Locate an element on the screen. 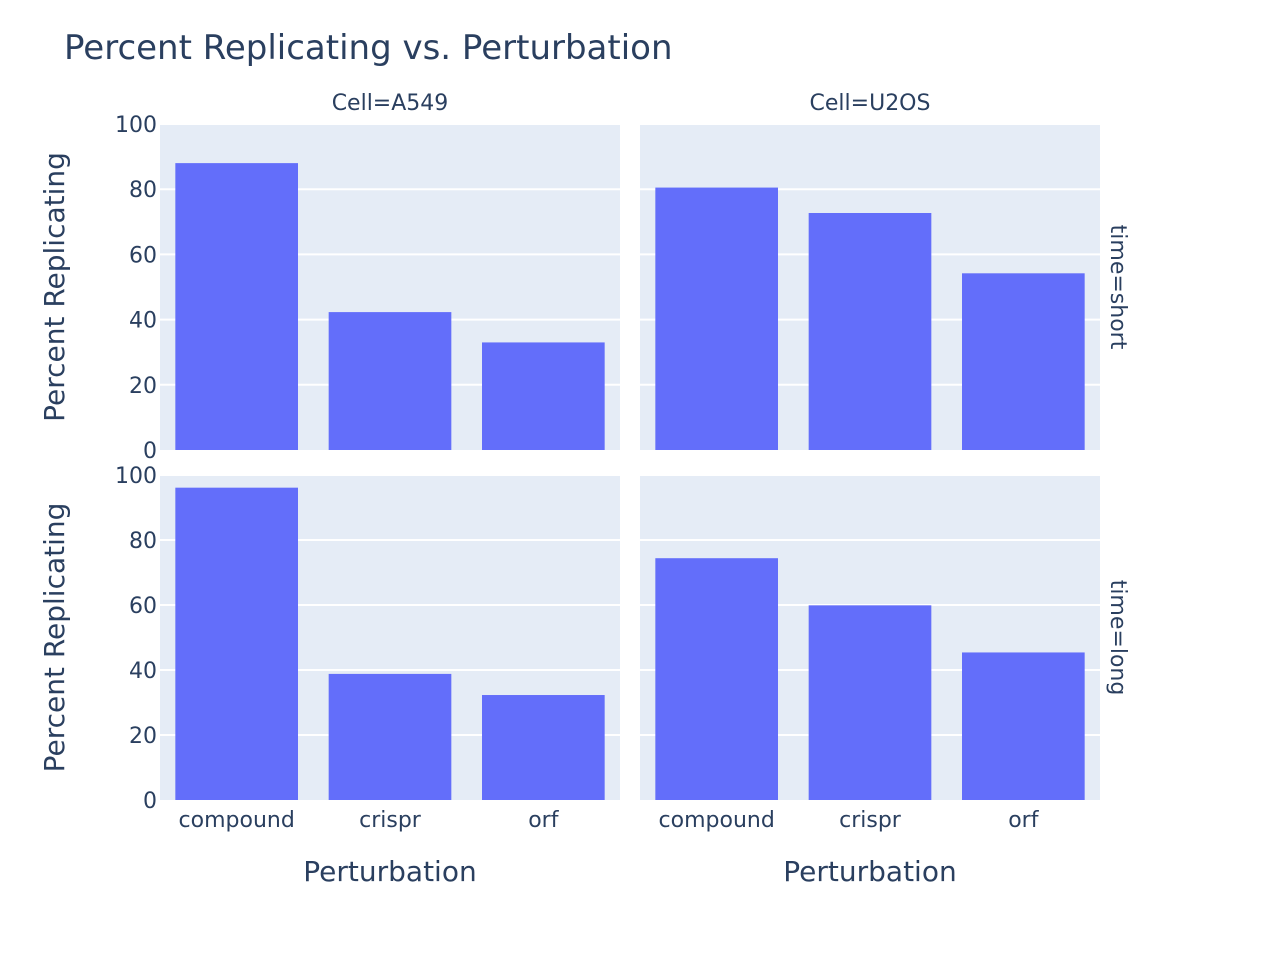 The height and width of the screenshot is (960, 1280). column-facet-label: Cell=A549 is located at coordinates (390, 103).